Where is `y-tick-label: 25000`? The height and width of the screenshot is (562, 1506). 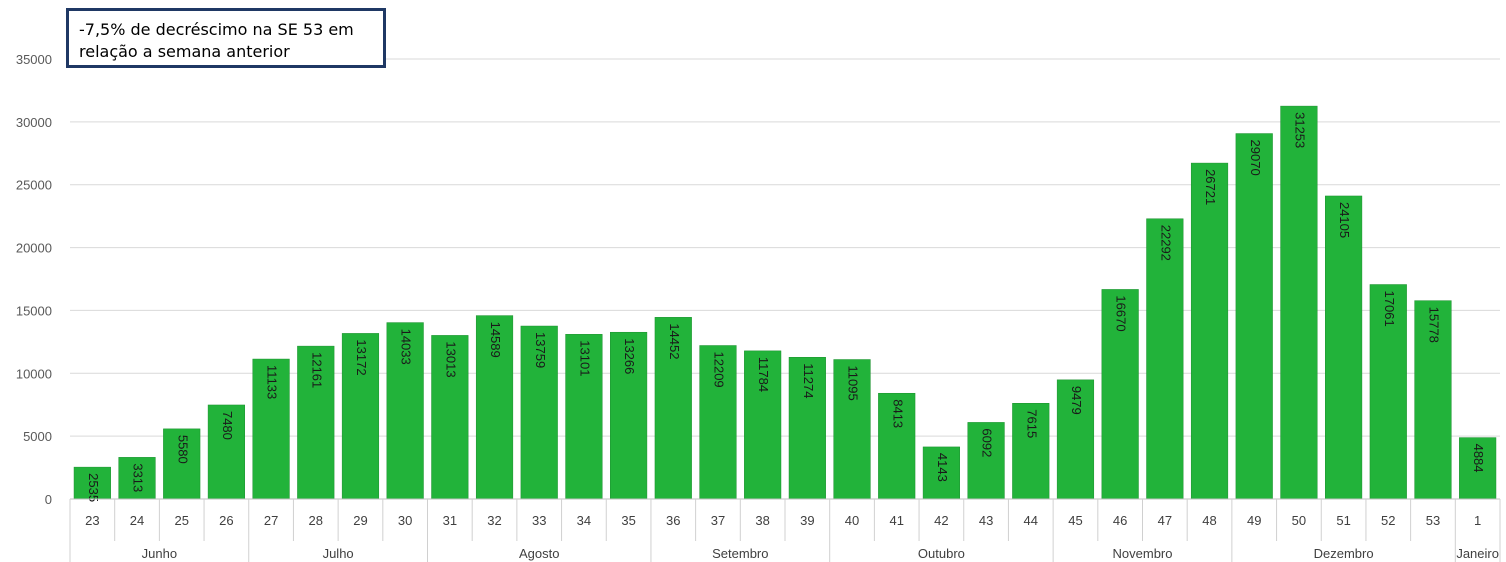 y-tick-label: 25000 is located at coordinates (34, 185).